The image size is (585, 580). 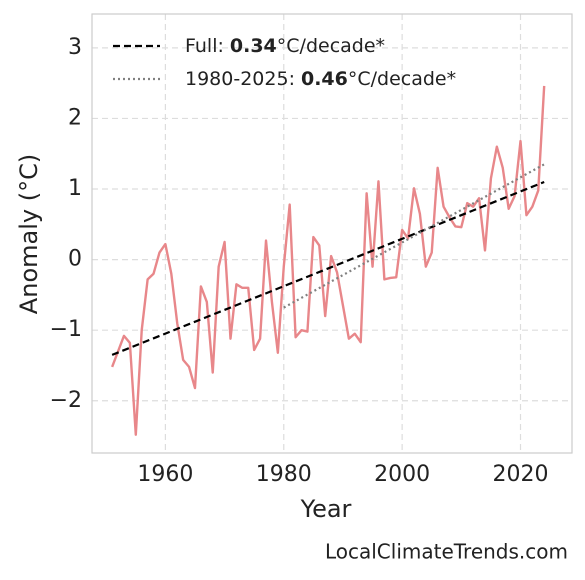 I want to click on y-tick-label: 0, so click(x=75, y=259).